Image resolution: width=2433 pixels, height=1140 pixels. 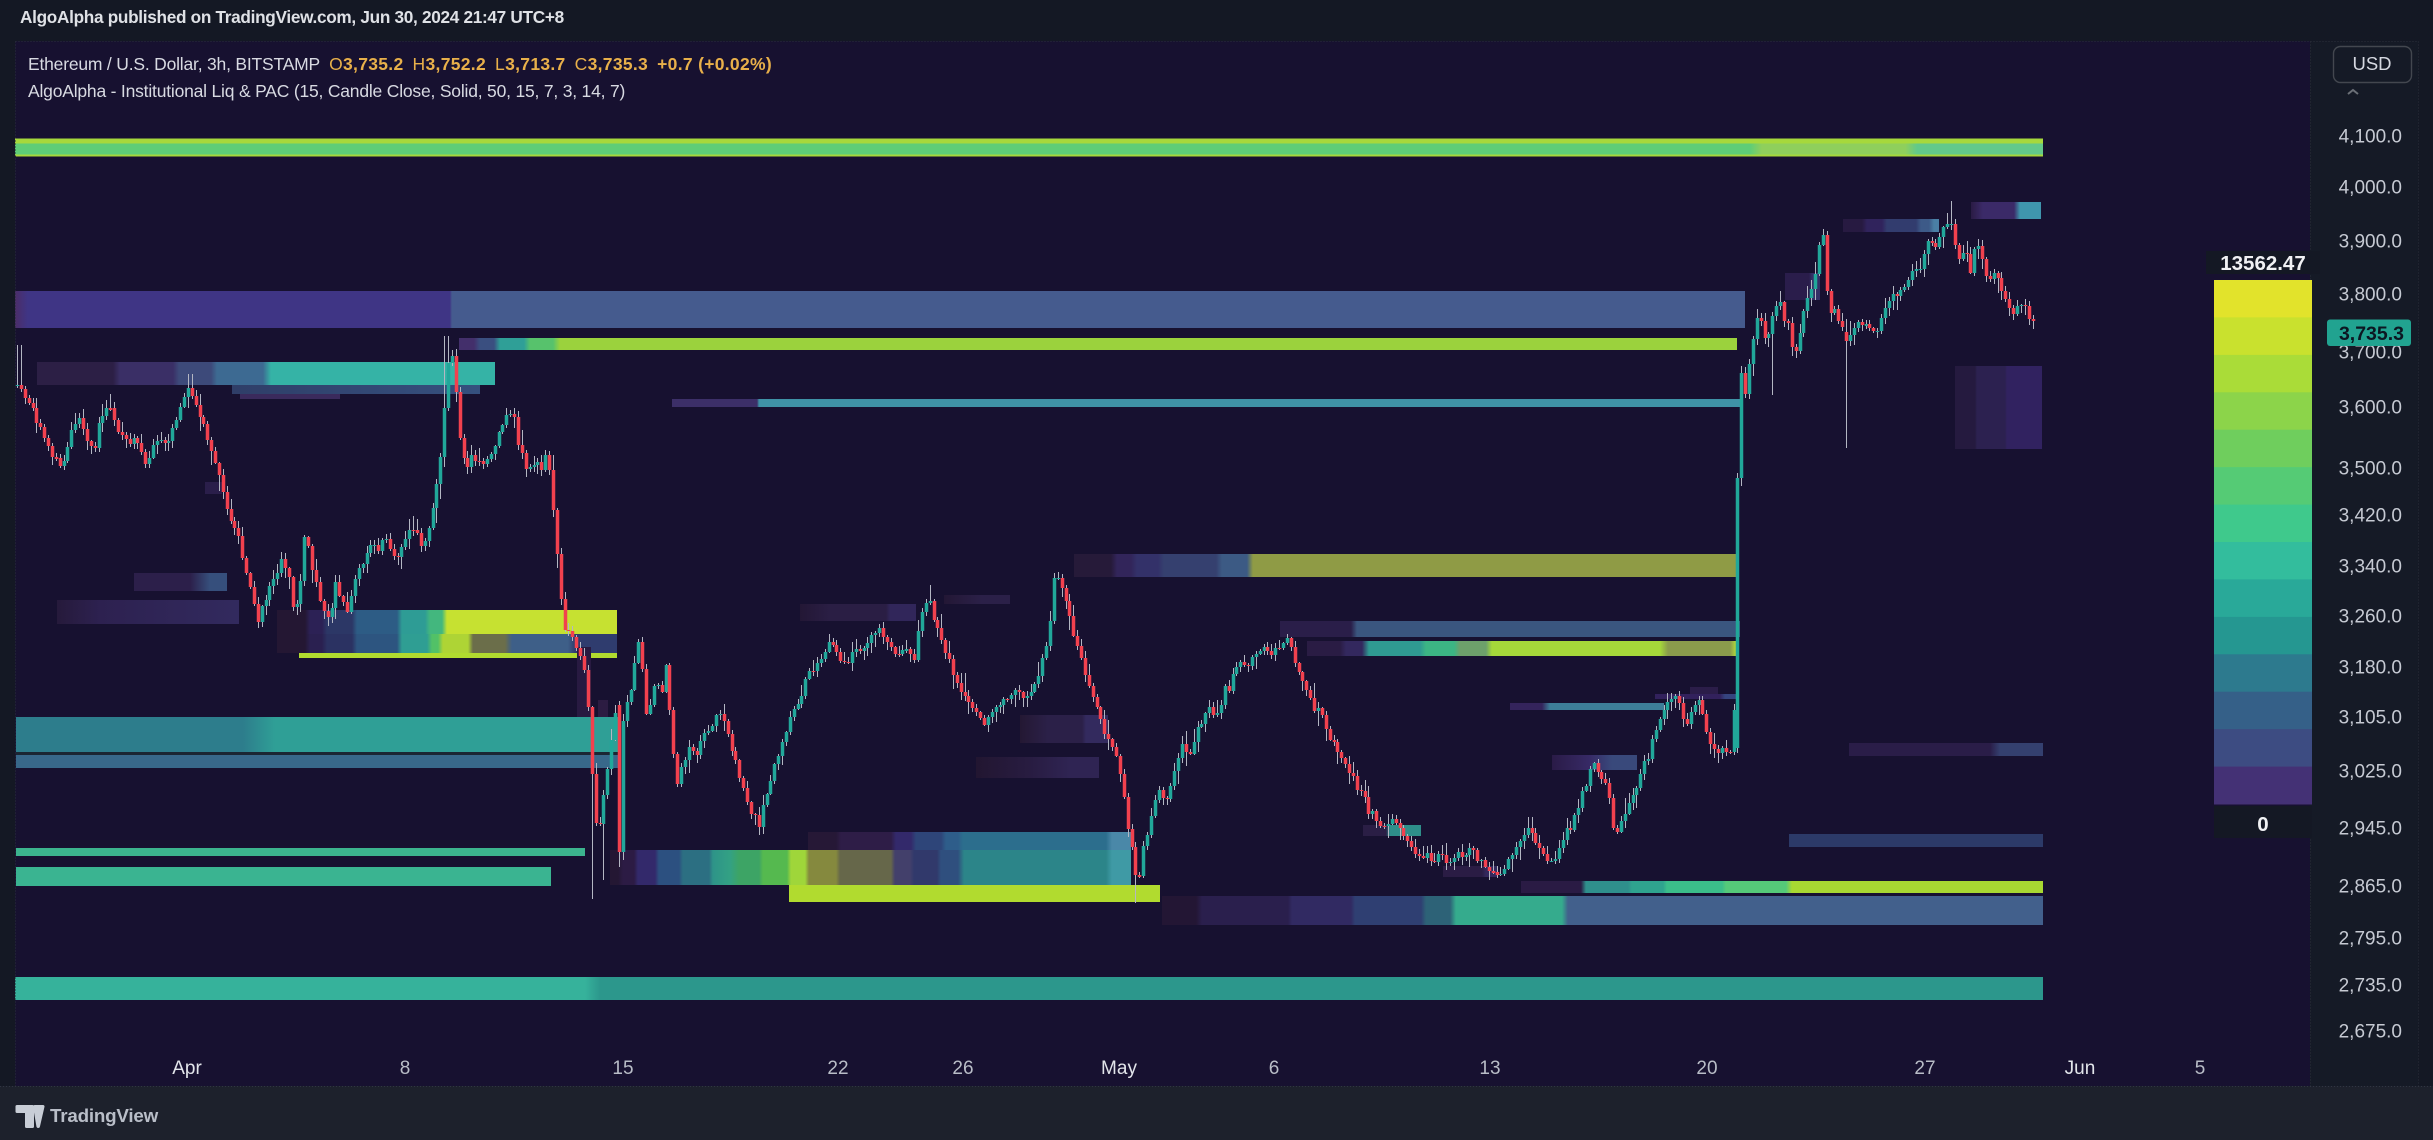 I want to click on svg-text: 0, so click(x=2262, y=824).